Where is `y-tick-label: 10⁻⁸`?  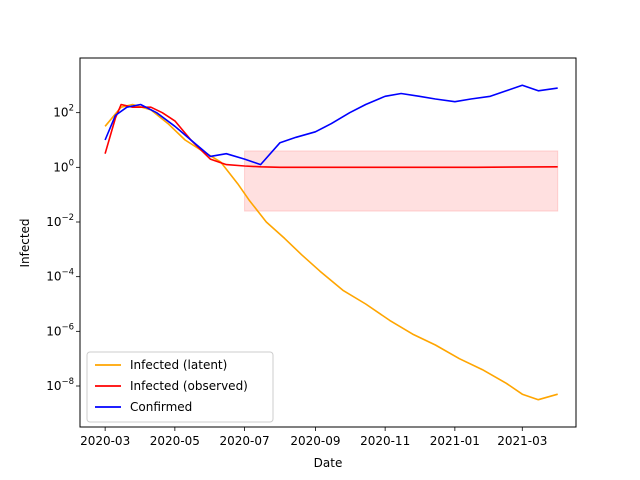 y-tick-label: 10⁻⁸ is located at coordinates (60, 385).